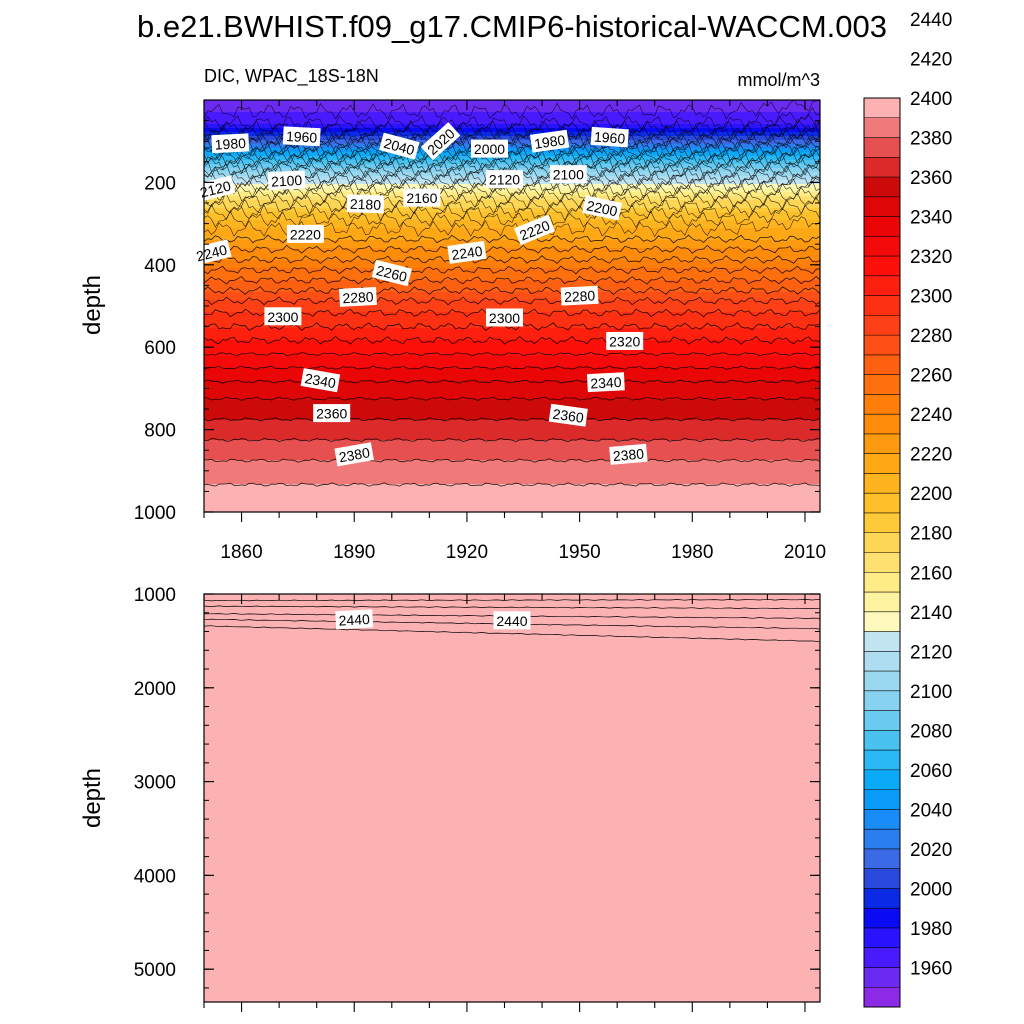  I want to click on lower-y-tick-label: 2000, so click(155, 689).